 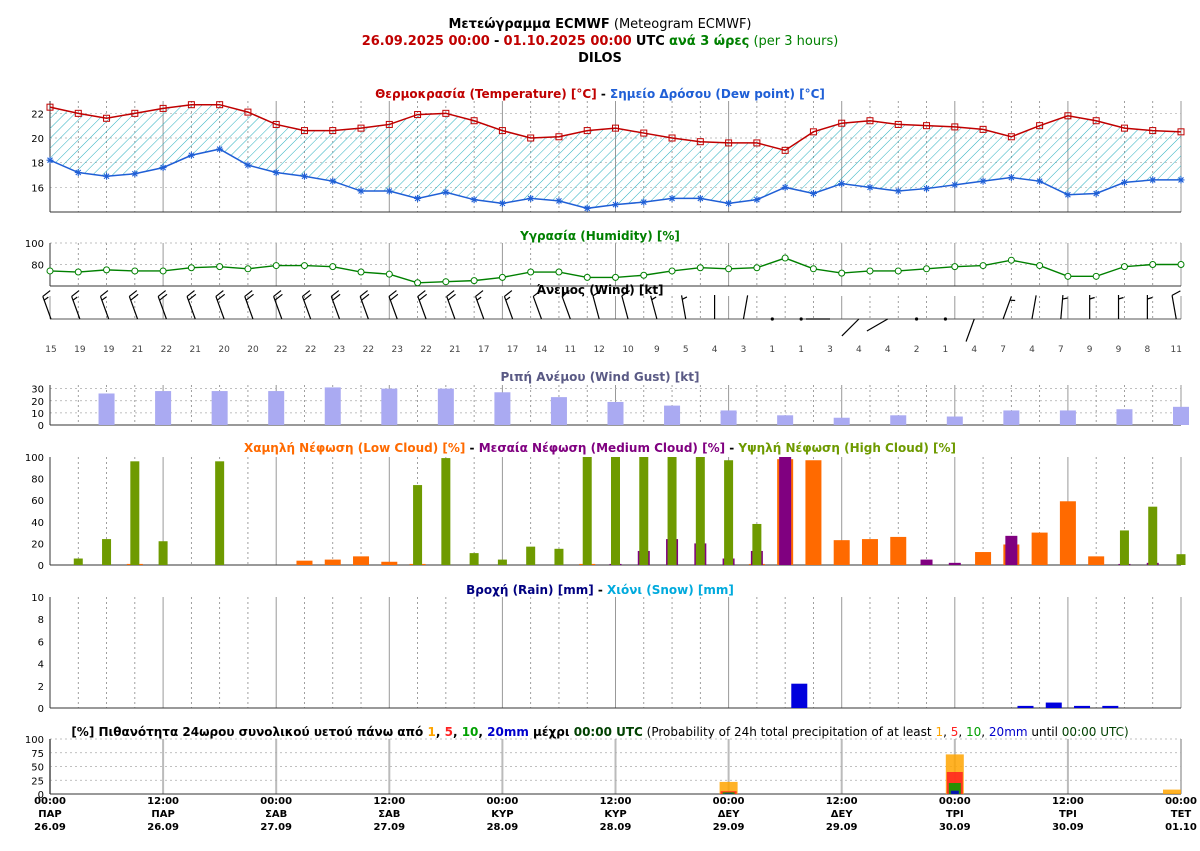 What do you see at coordinates (529, 24) in the screenshot?
I see `title-greek: Μετεώγραμμα ECMWF` at bounding box center [529, 24].